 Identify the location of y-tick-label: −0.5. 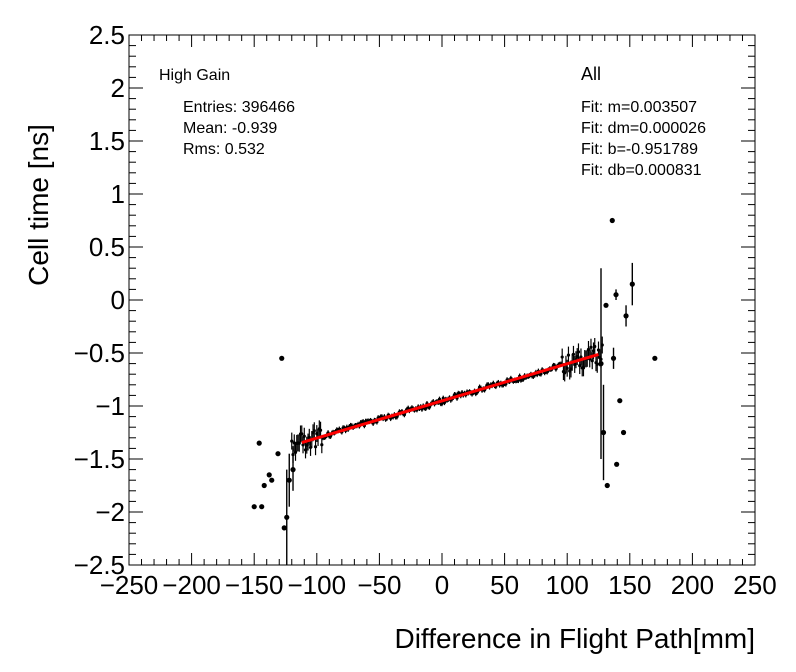
(99, 353).